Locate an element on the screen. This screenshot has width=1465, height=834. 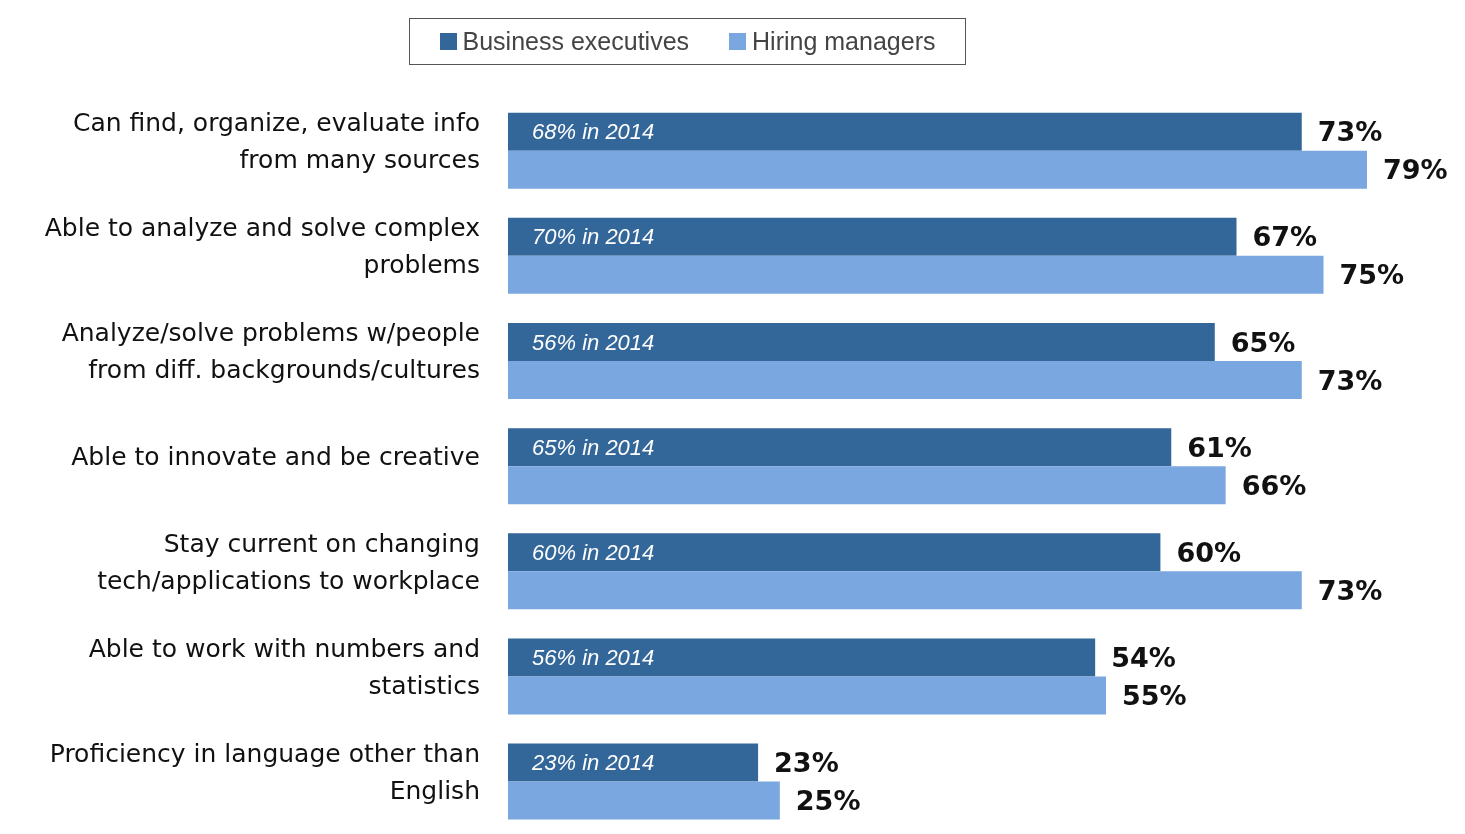
data-label: 60% is located at coordinates (1209, 552).